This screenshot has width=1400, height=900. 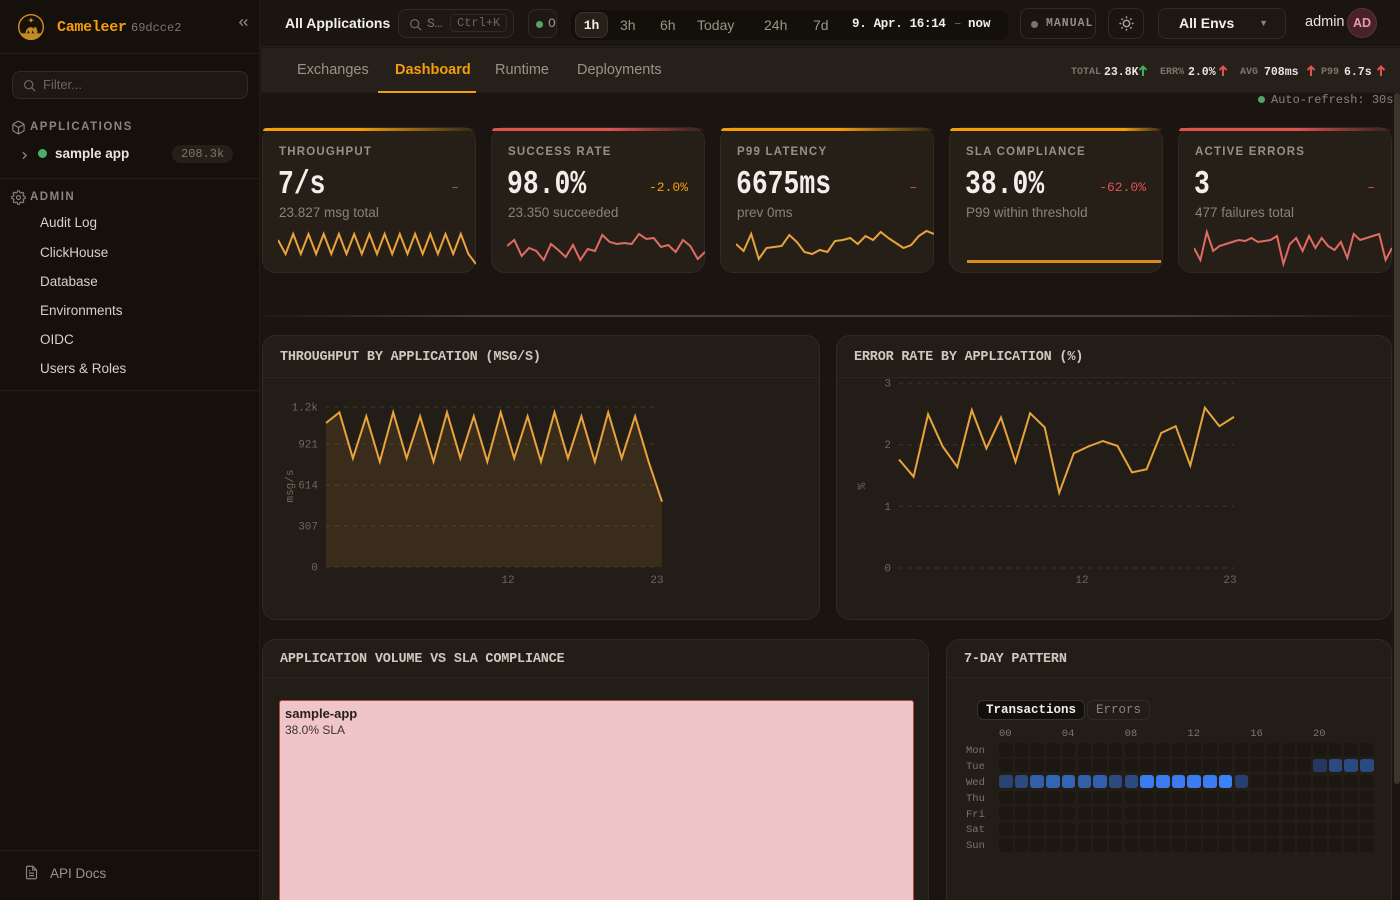 What do you see at coordinates (887, 385) in the screenshot?
I see `svg-text: 3` at bounding box center [887, 385].